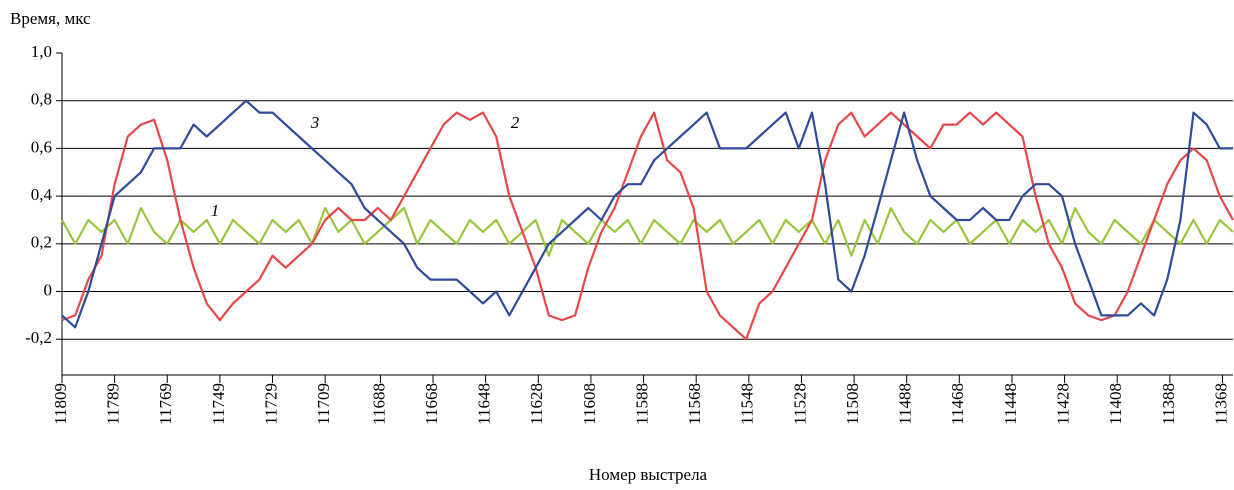  Describe the element at coordinates (648, 474) in the screenshot. I see `x-axis-title: Номер выстрела` at that location.